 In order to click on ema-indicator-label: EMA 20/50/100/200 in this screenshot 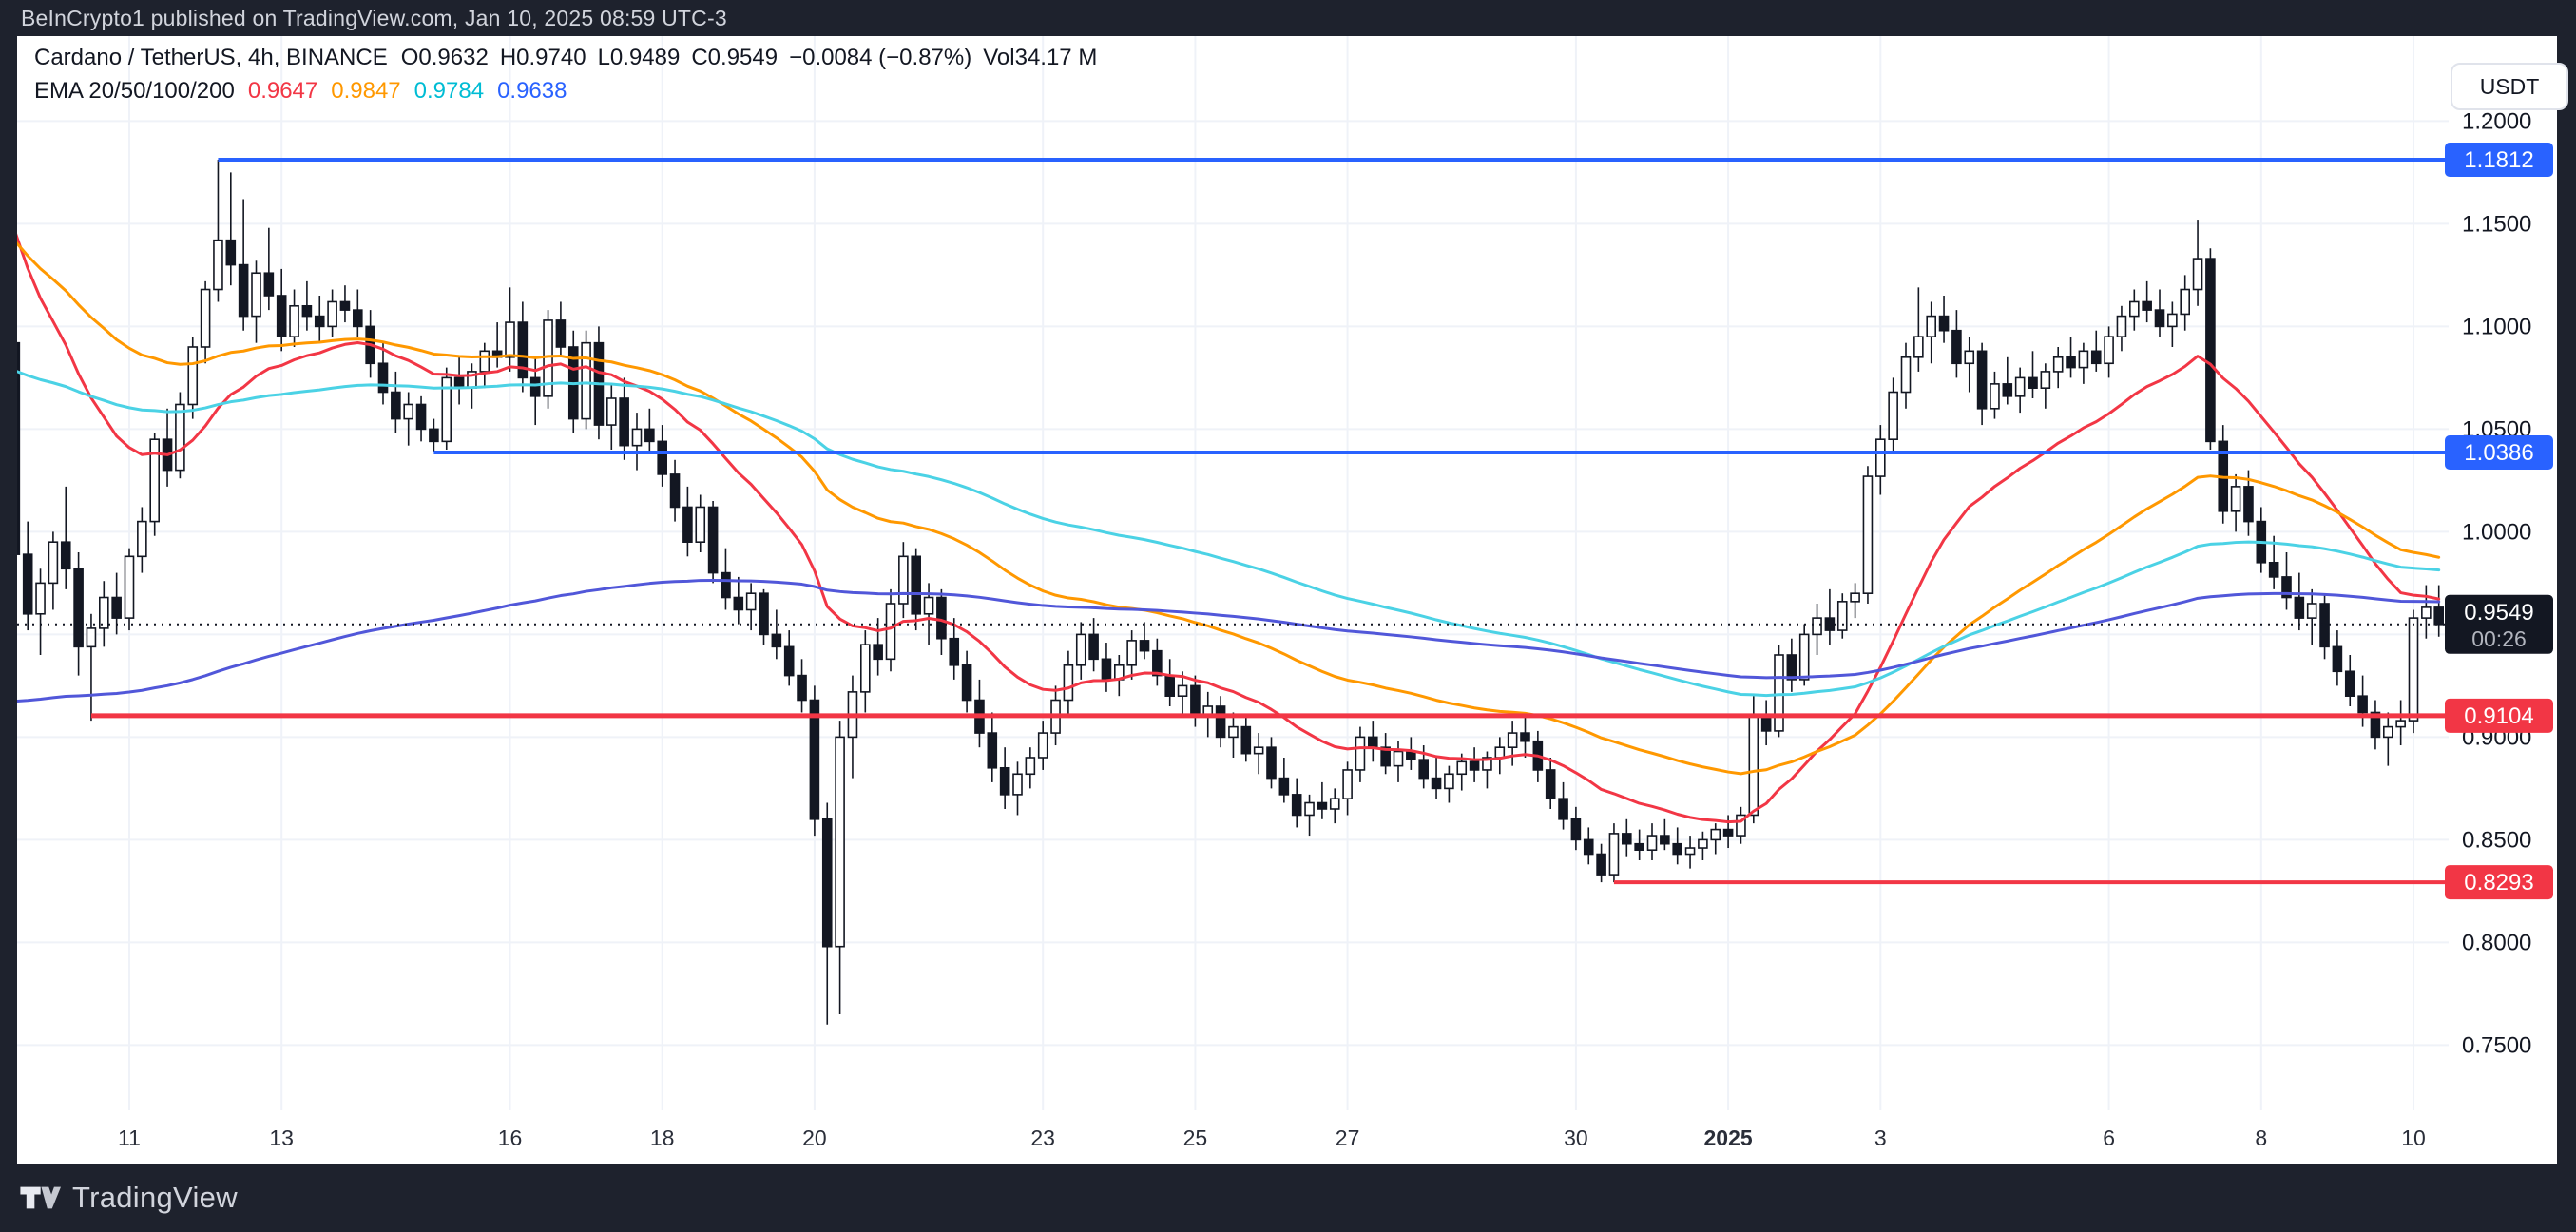, I will do `click(134, 91)`.